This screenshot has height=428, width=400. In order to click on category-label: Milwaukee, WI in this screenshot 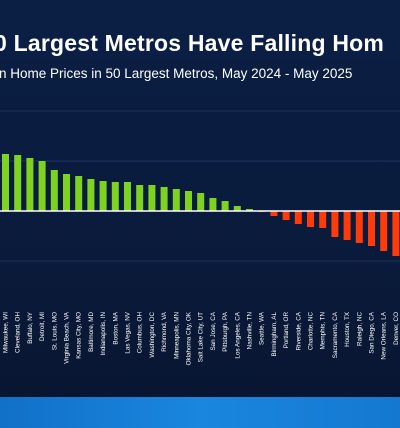, I will do `click(6, 332)`.